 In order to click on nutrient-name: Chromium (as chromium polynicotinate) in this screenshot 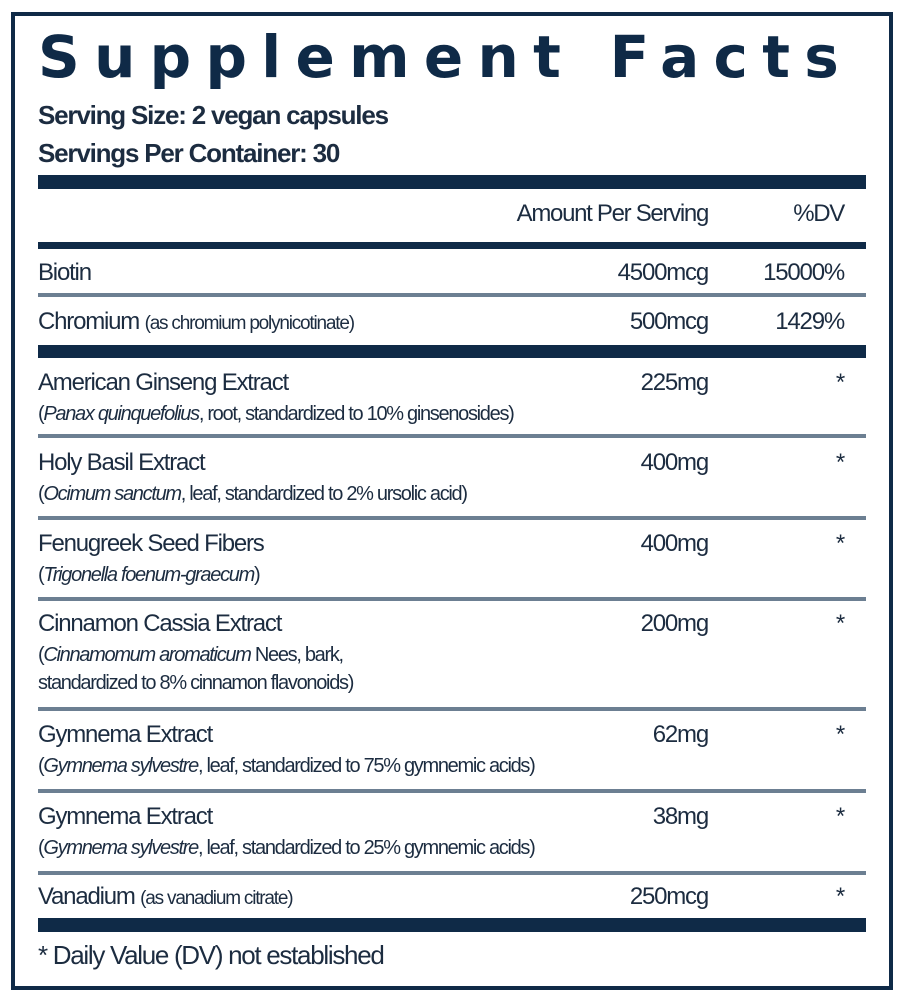, I will do `click(196, 321)`.